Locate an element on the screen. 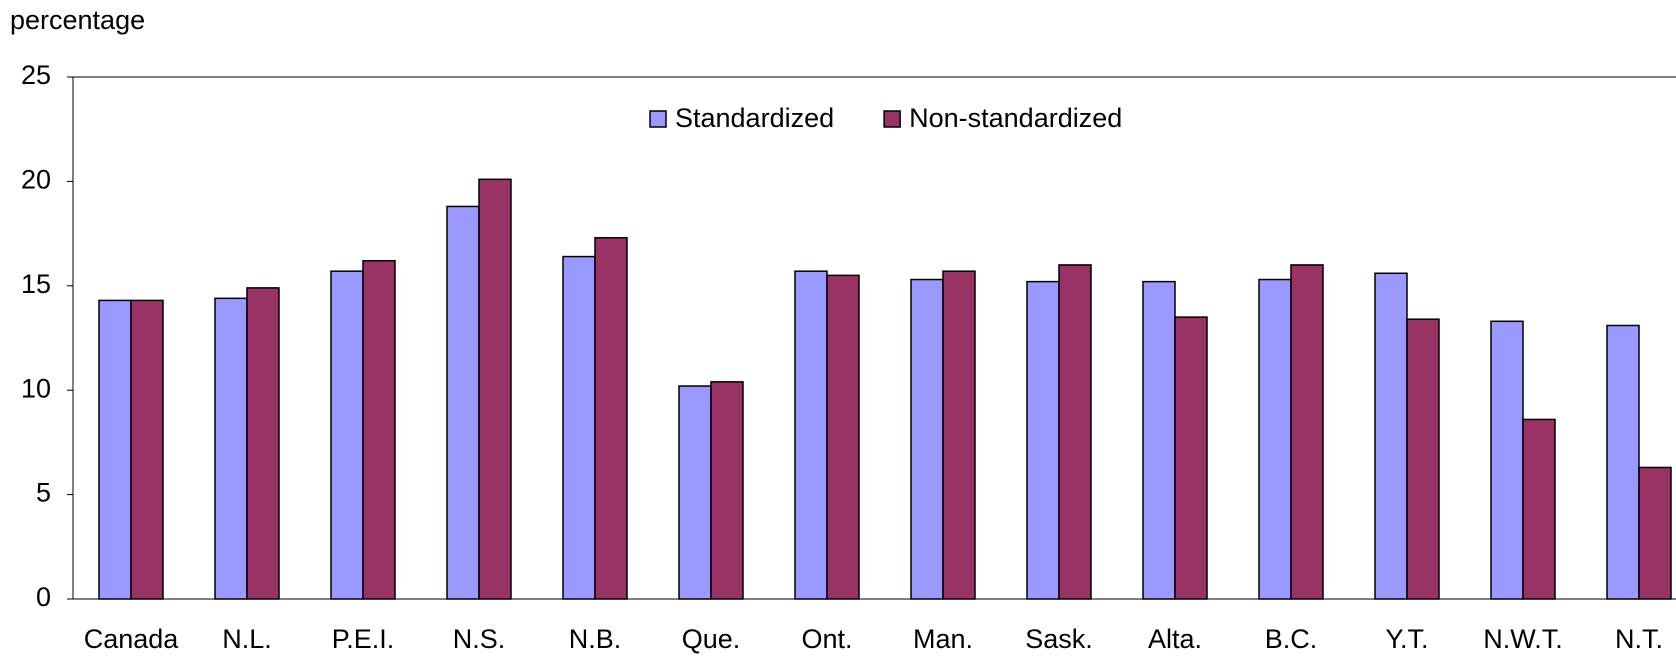  x-tick-label: Y.T. is located at coordinates (1406, 639).